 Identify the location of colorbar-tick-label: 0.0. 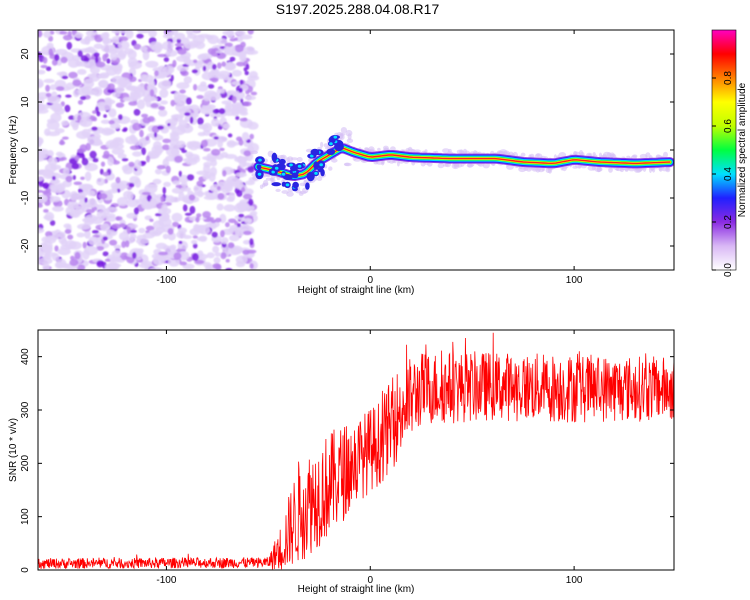
(728, 270).